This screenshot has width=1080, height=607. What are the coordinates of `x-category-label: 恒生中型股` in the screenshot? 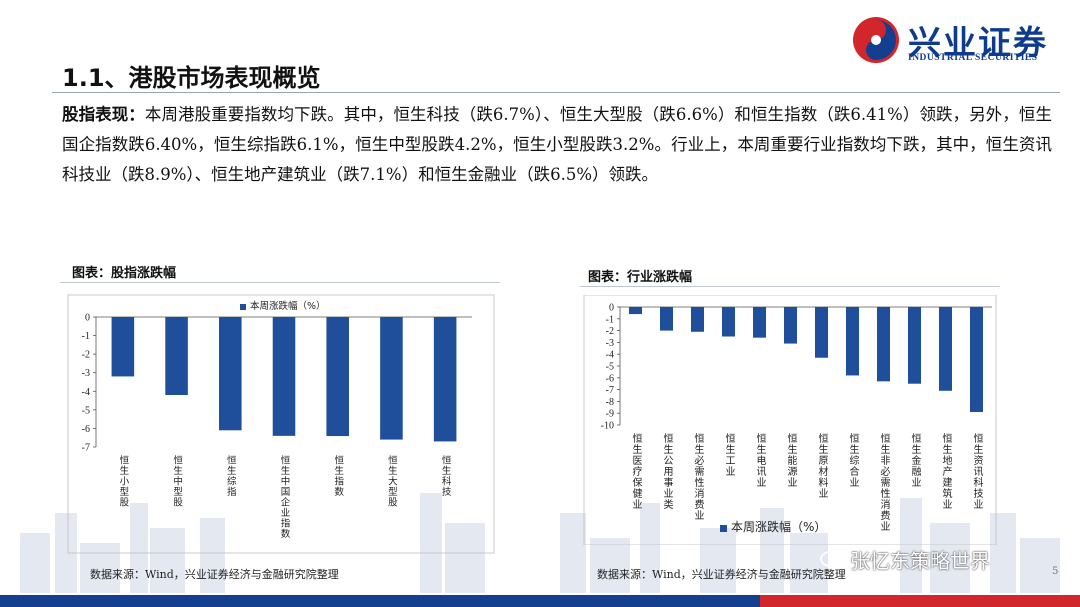 It's located at (177, 480).